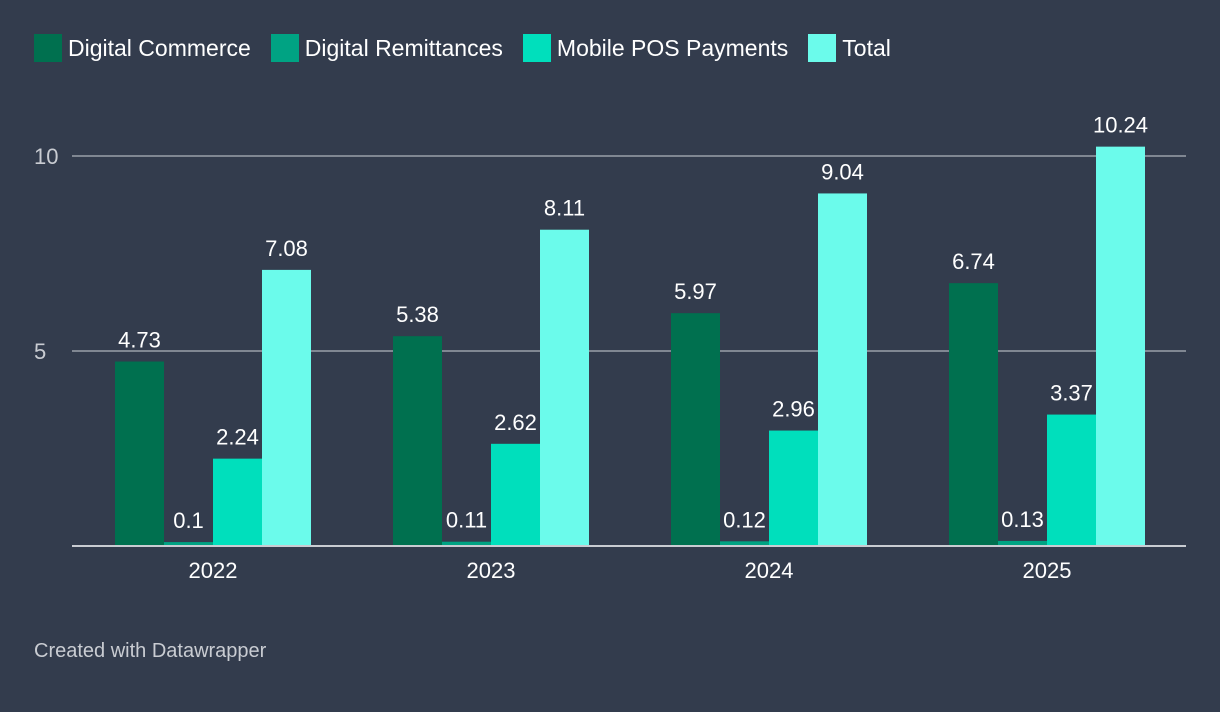 Image resolution: width=1220 pixels, height=712 pixels. I want to click on legend-item-digital-commerce: Digital Commerce, so click(142, 48).